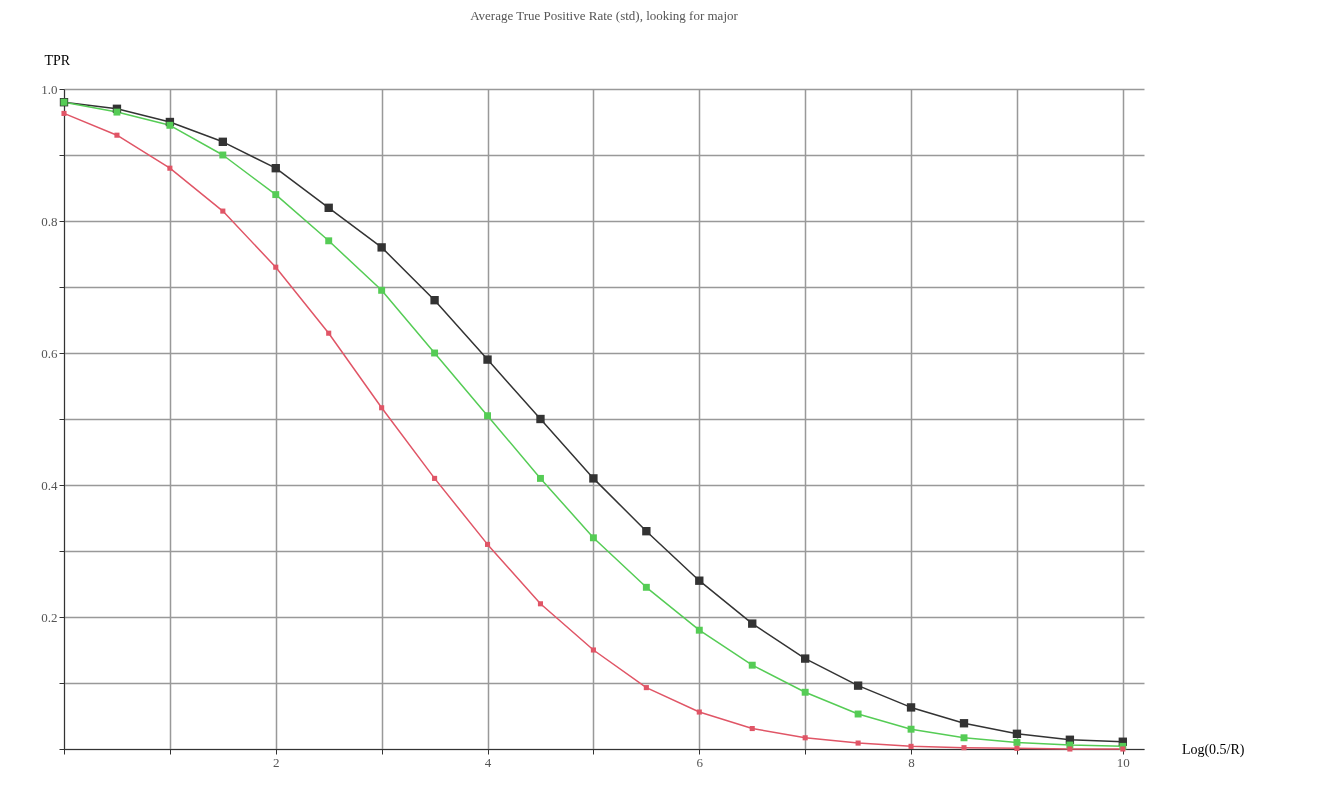  Describe the element at coordinates (488, 762) in the screenshot. I see `x-tick-label: 4` at that location.